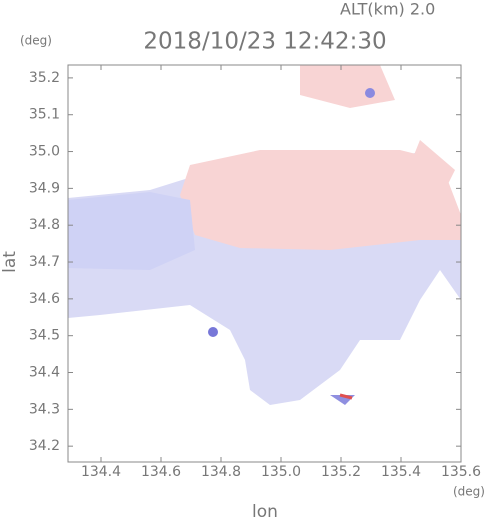 The image size is (491, 521). I want to click on chart-title: 2018/10/23 12:42:30, so click(264, 42).